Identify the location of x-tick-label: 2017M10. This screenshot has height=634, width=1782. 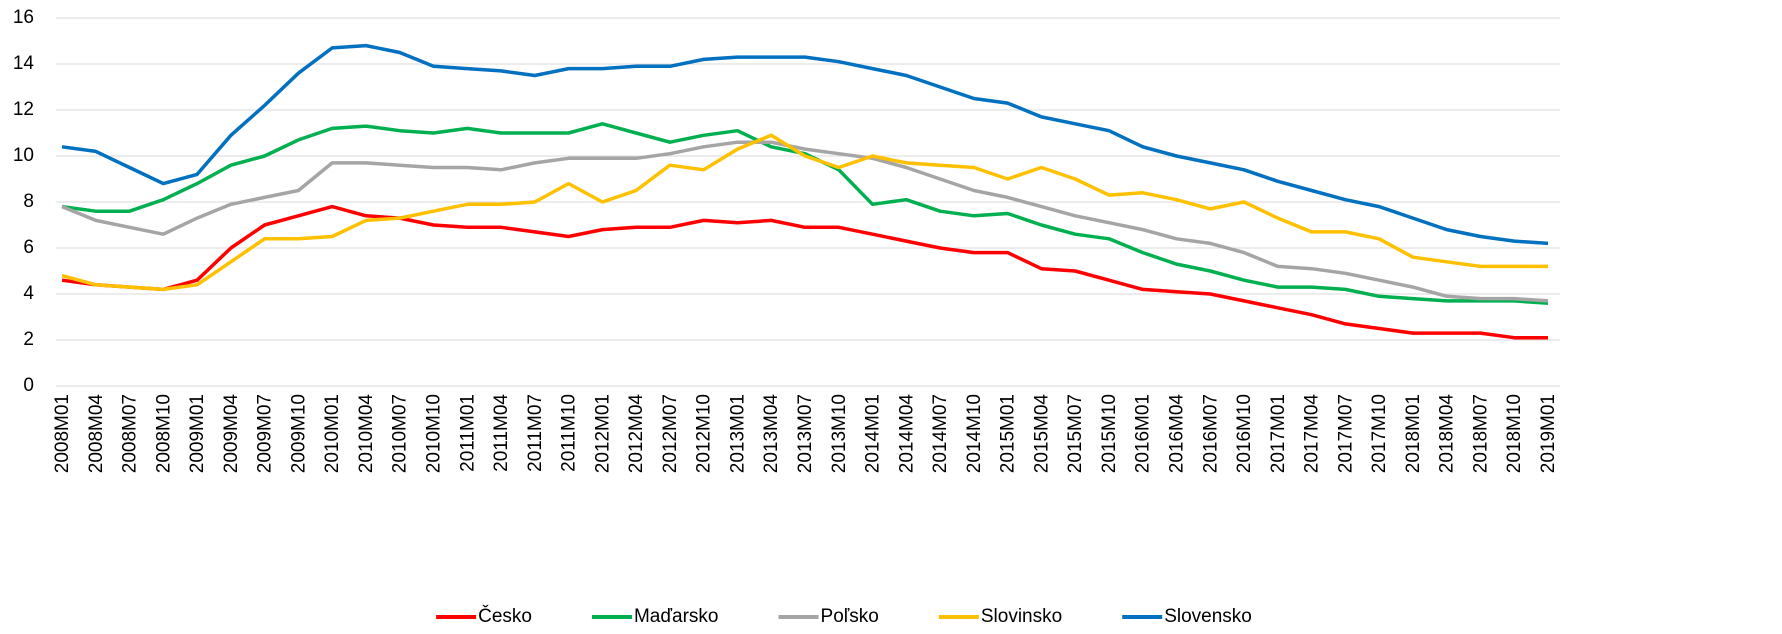
(1379, 433).